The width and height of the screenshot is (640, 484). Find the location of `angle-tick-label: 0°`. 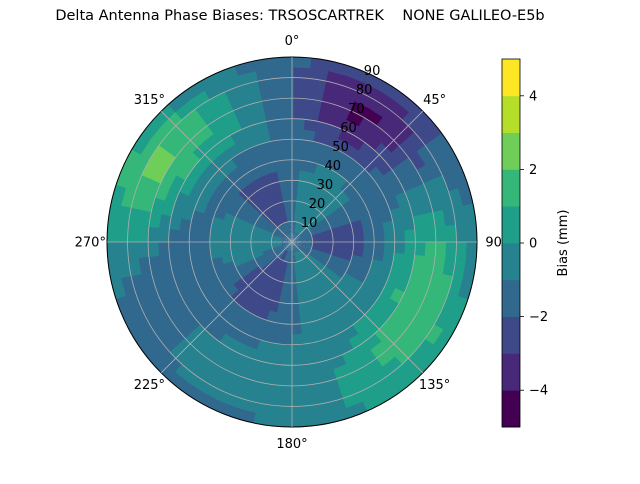

angle-tick-label: 0° is located at coordinates (292, 41).